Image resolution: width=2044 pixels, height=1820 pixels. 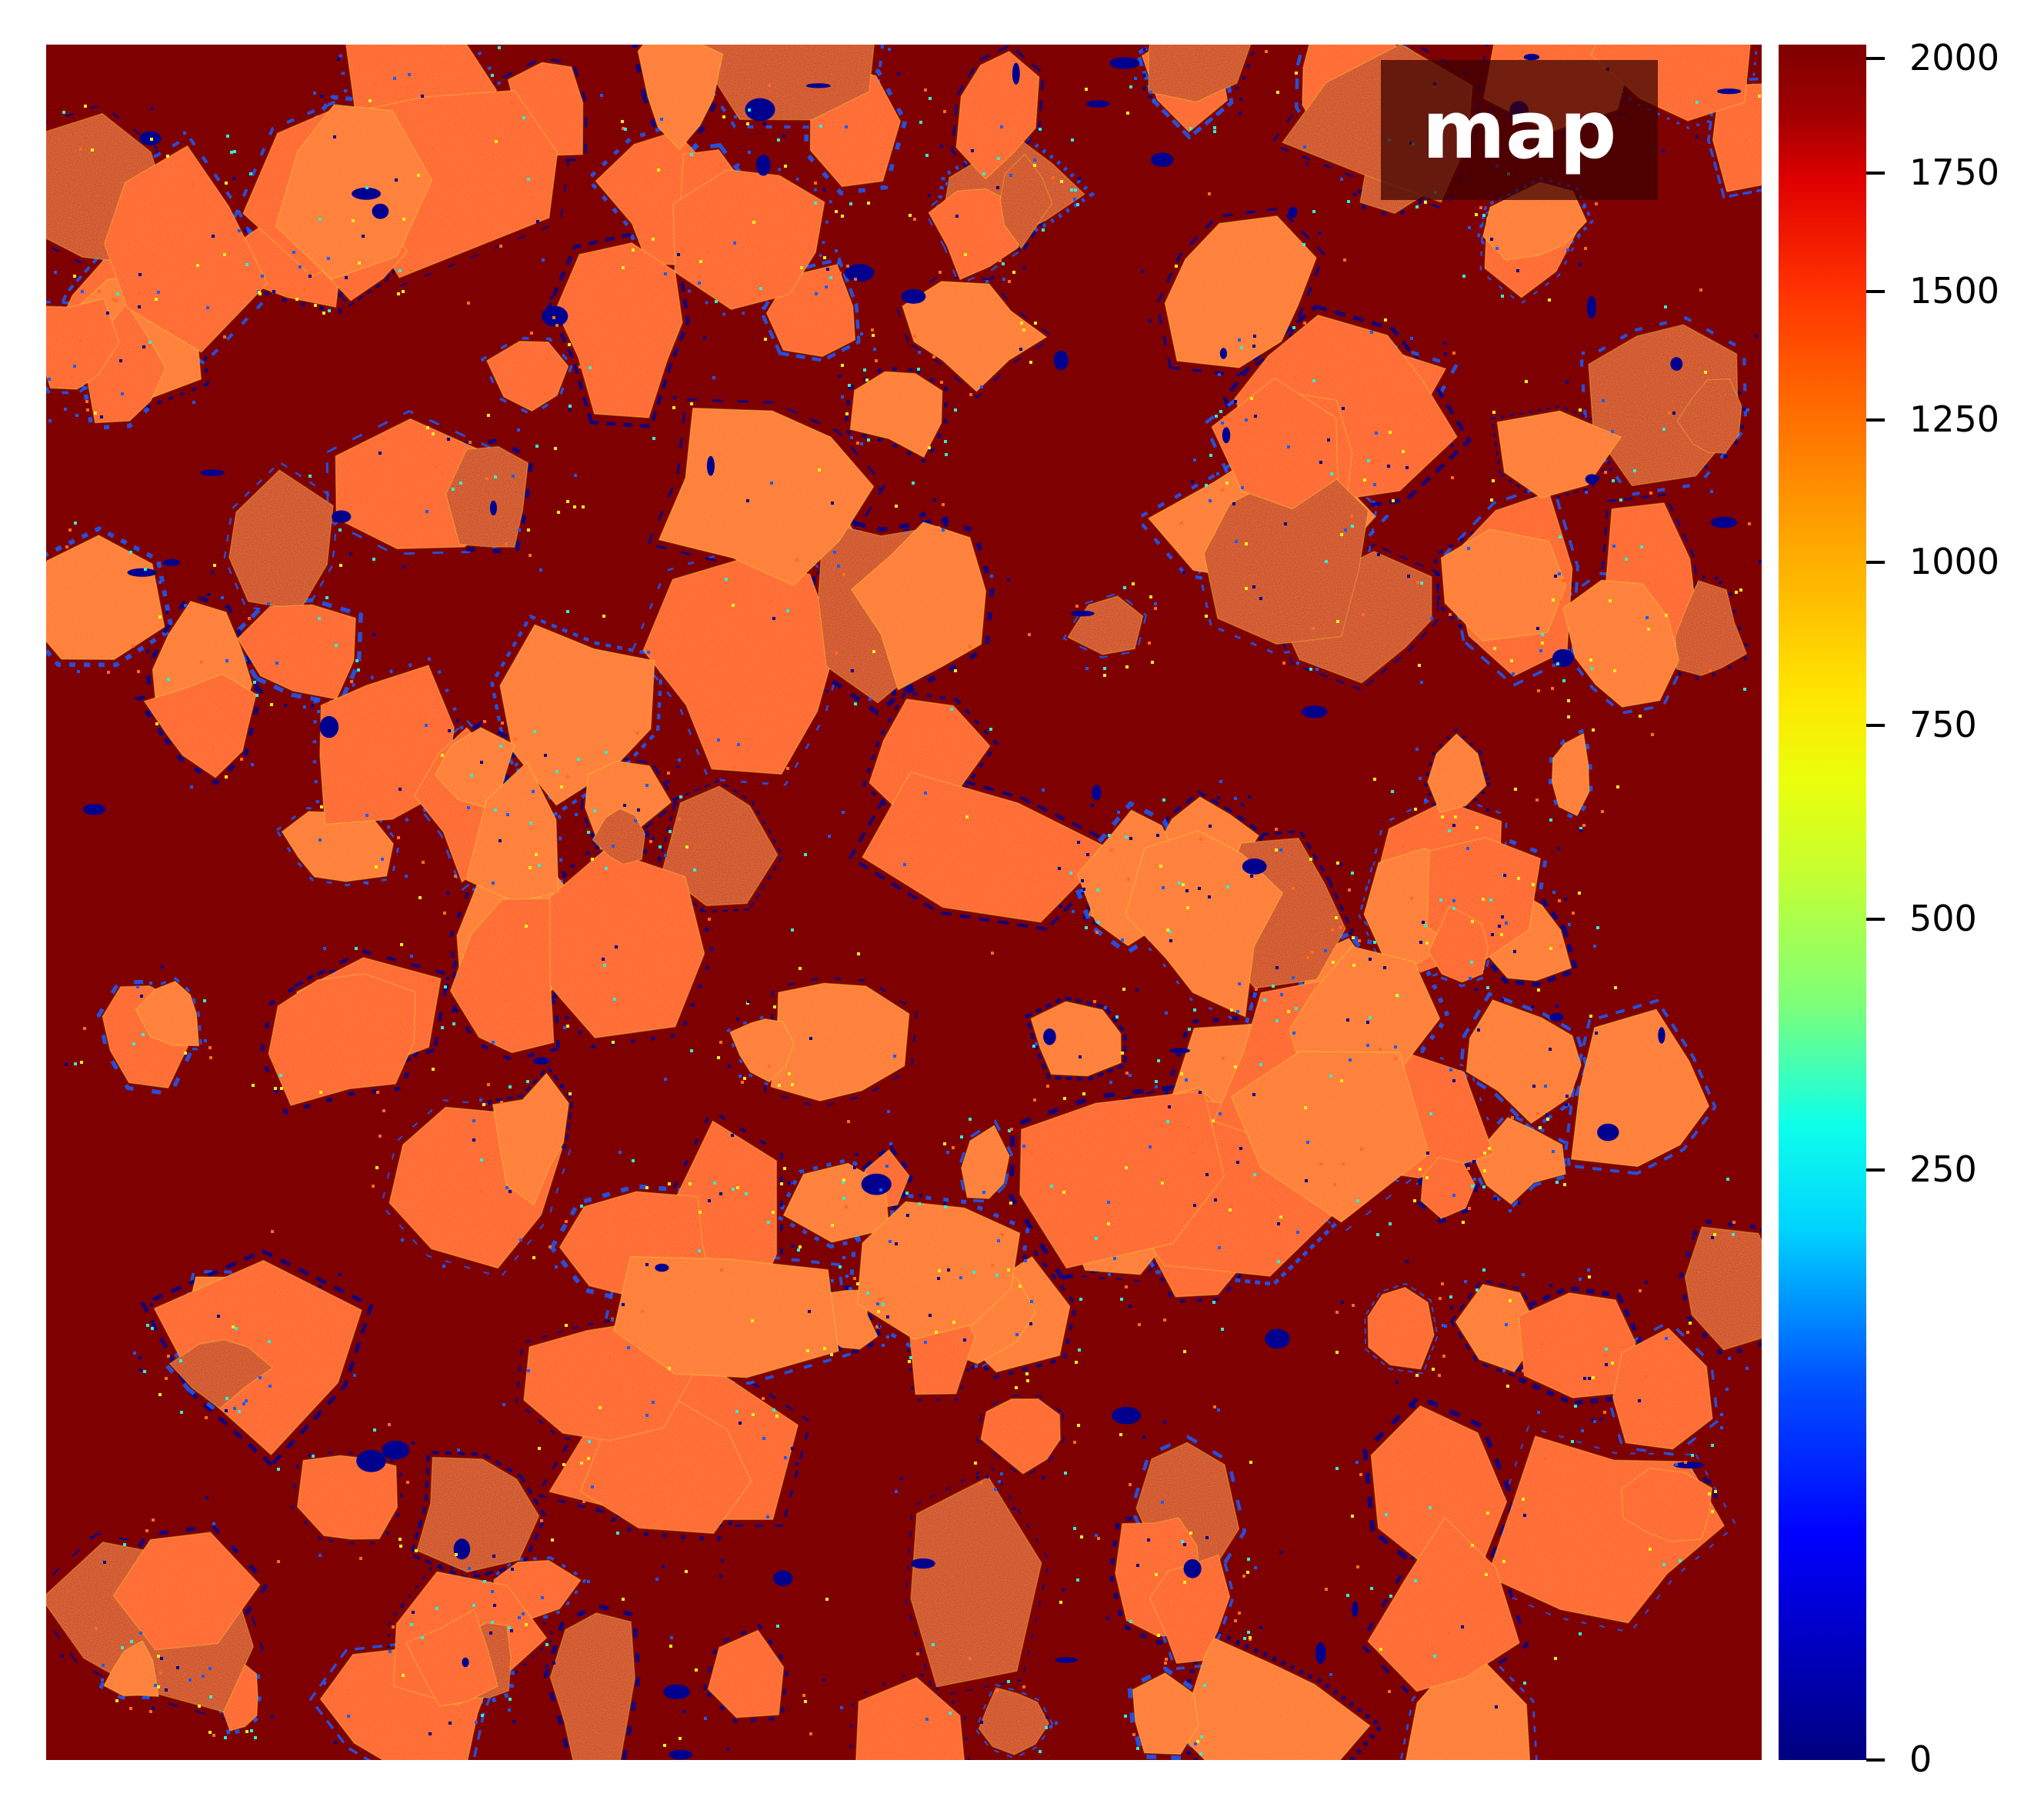 What do you see at coordinates (1954, 173) in the screenshot?
I see `colorbar-tick-label: 1750` at bounding box center [1954, 173].